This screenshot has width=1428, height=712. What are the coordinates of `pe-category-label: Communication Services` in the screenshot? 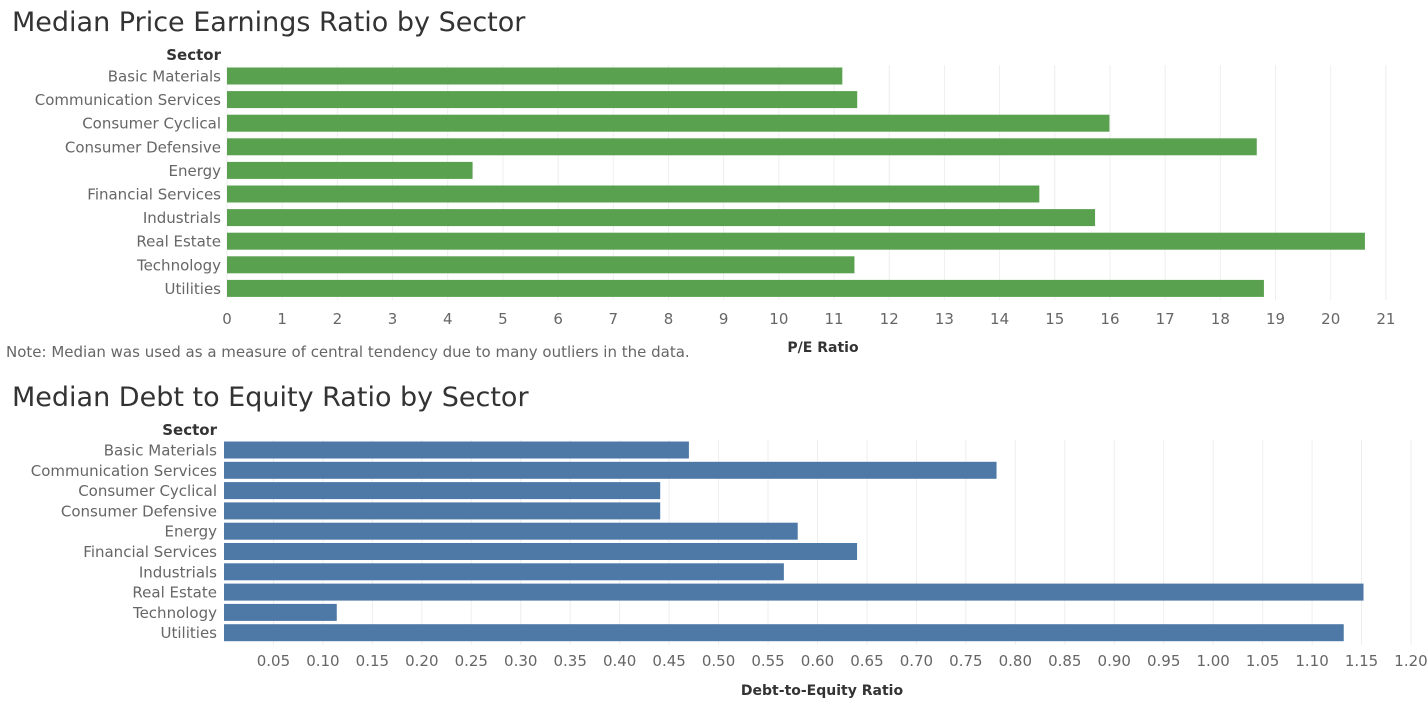 It's located at (128, 100).